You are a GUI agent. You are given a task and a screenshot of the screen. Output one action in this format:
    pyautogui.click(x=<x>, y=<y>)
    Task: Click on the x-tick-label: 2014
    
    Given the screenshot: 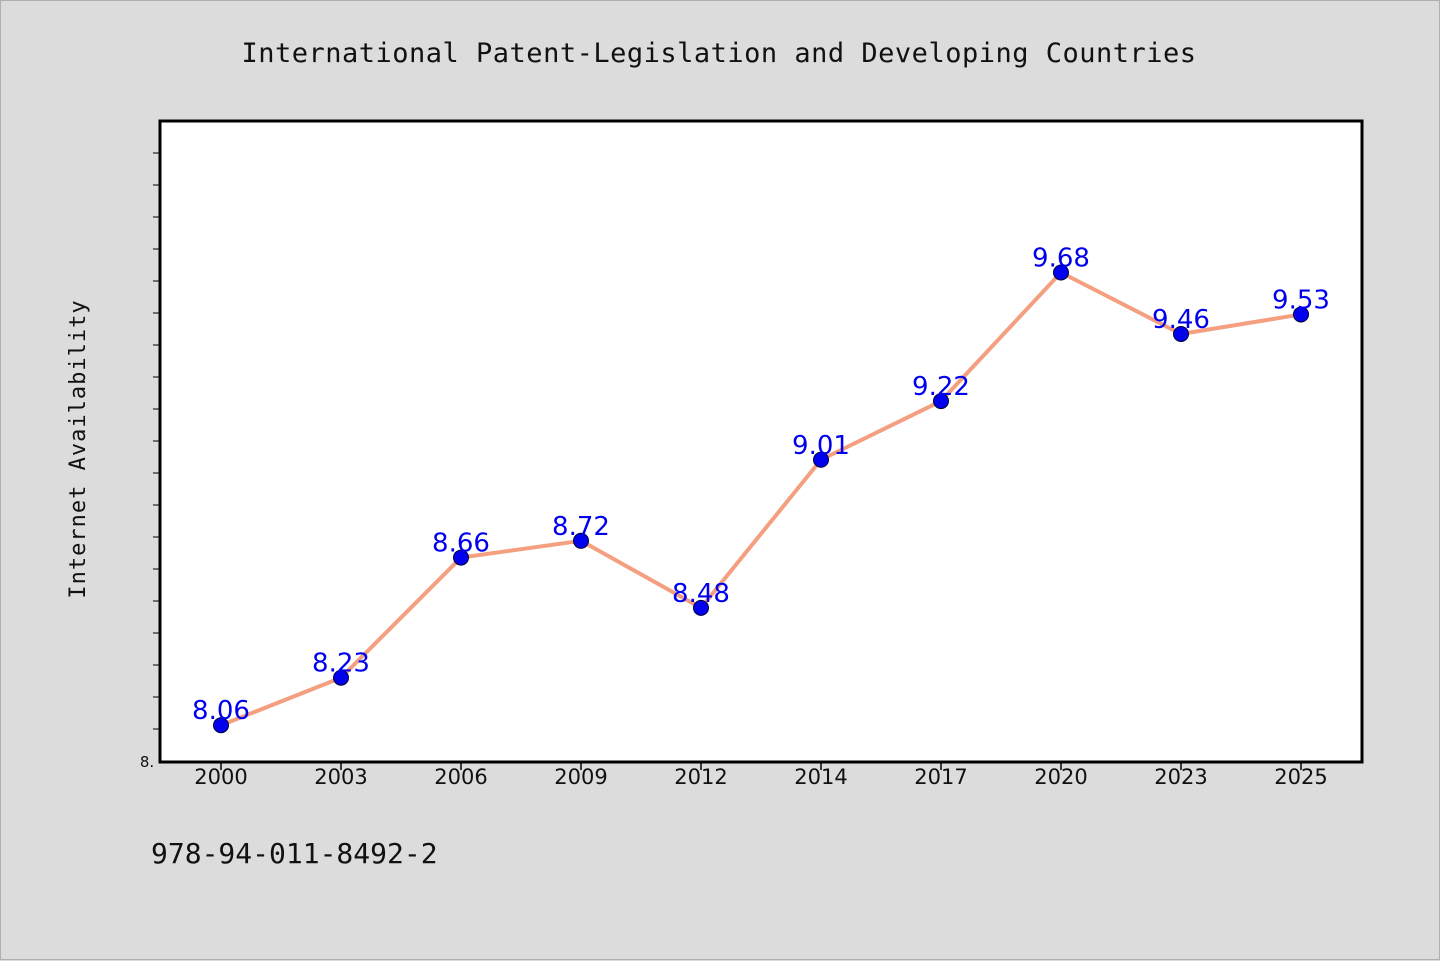 What is the action you would take?
    pyautogui.click(x=820, y=777)
    